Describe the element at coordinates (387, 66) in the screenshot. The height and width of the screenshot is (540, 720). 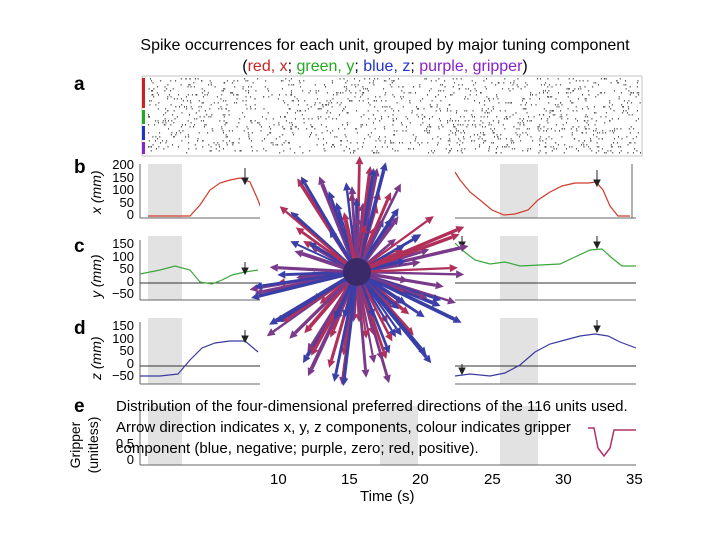
I see `legend-blue-z: blue, z` at that location.